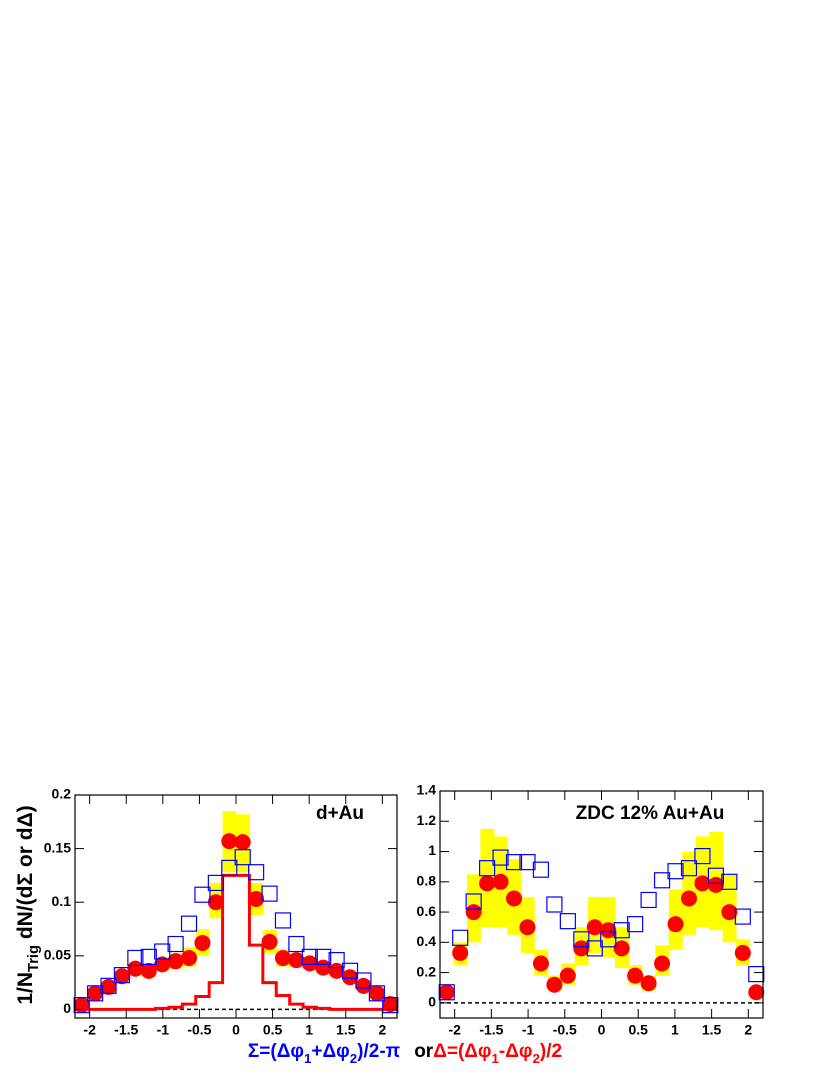 The image size is (830, 1075). Describe the element at coordinates (462, 1051) in the screenshot. I see `label-part: Δ=(Δφ` at that location.